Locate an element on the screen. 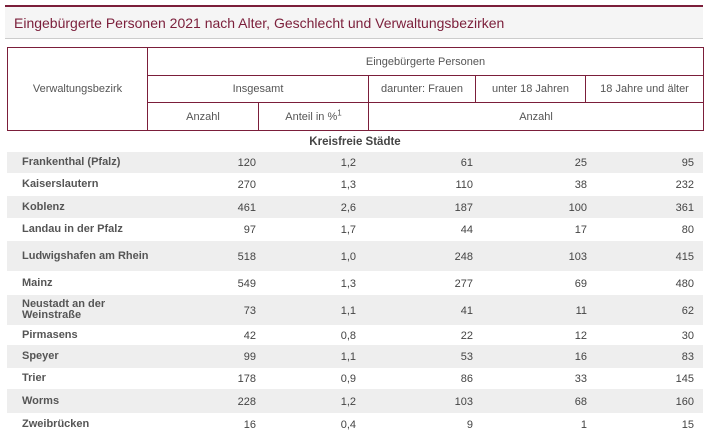 The image size is (711, 440). adult-cell: 62 is located at coordinates (687, 311).